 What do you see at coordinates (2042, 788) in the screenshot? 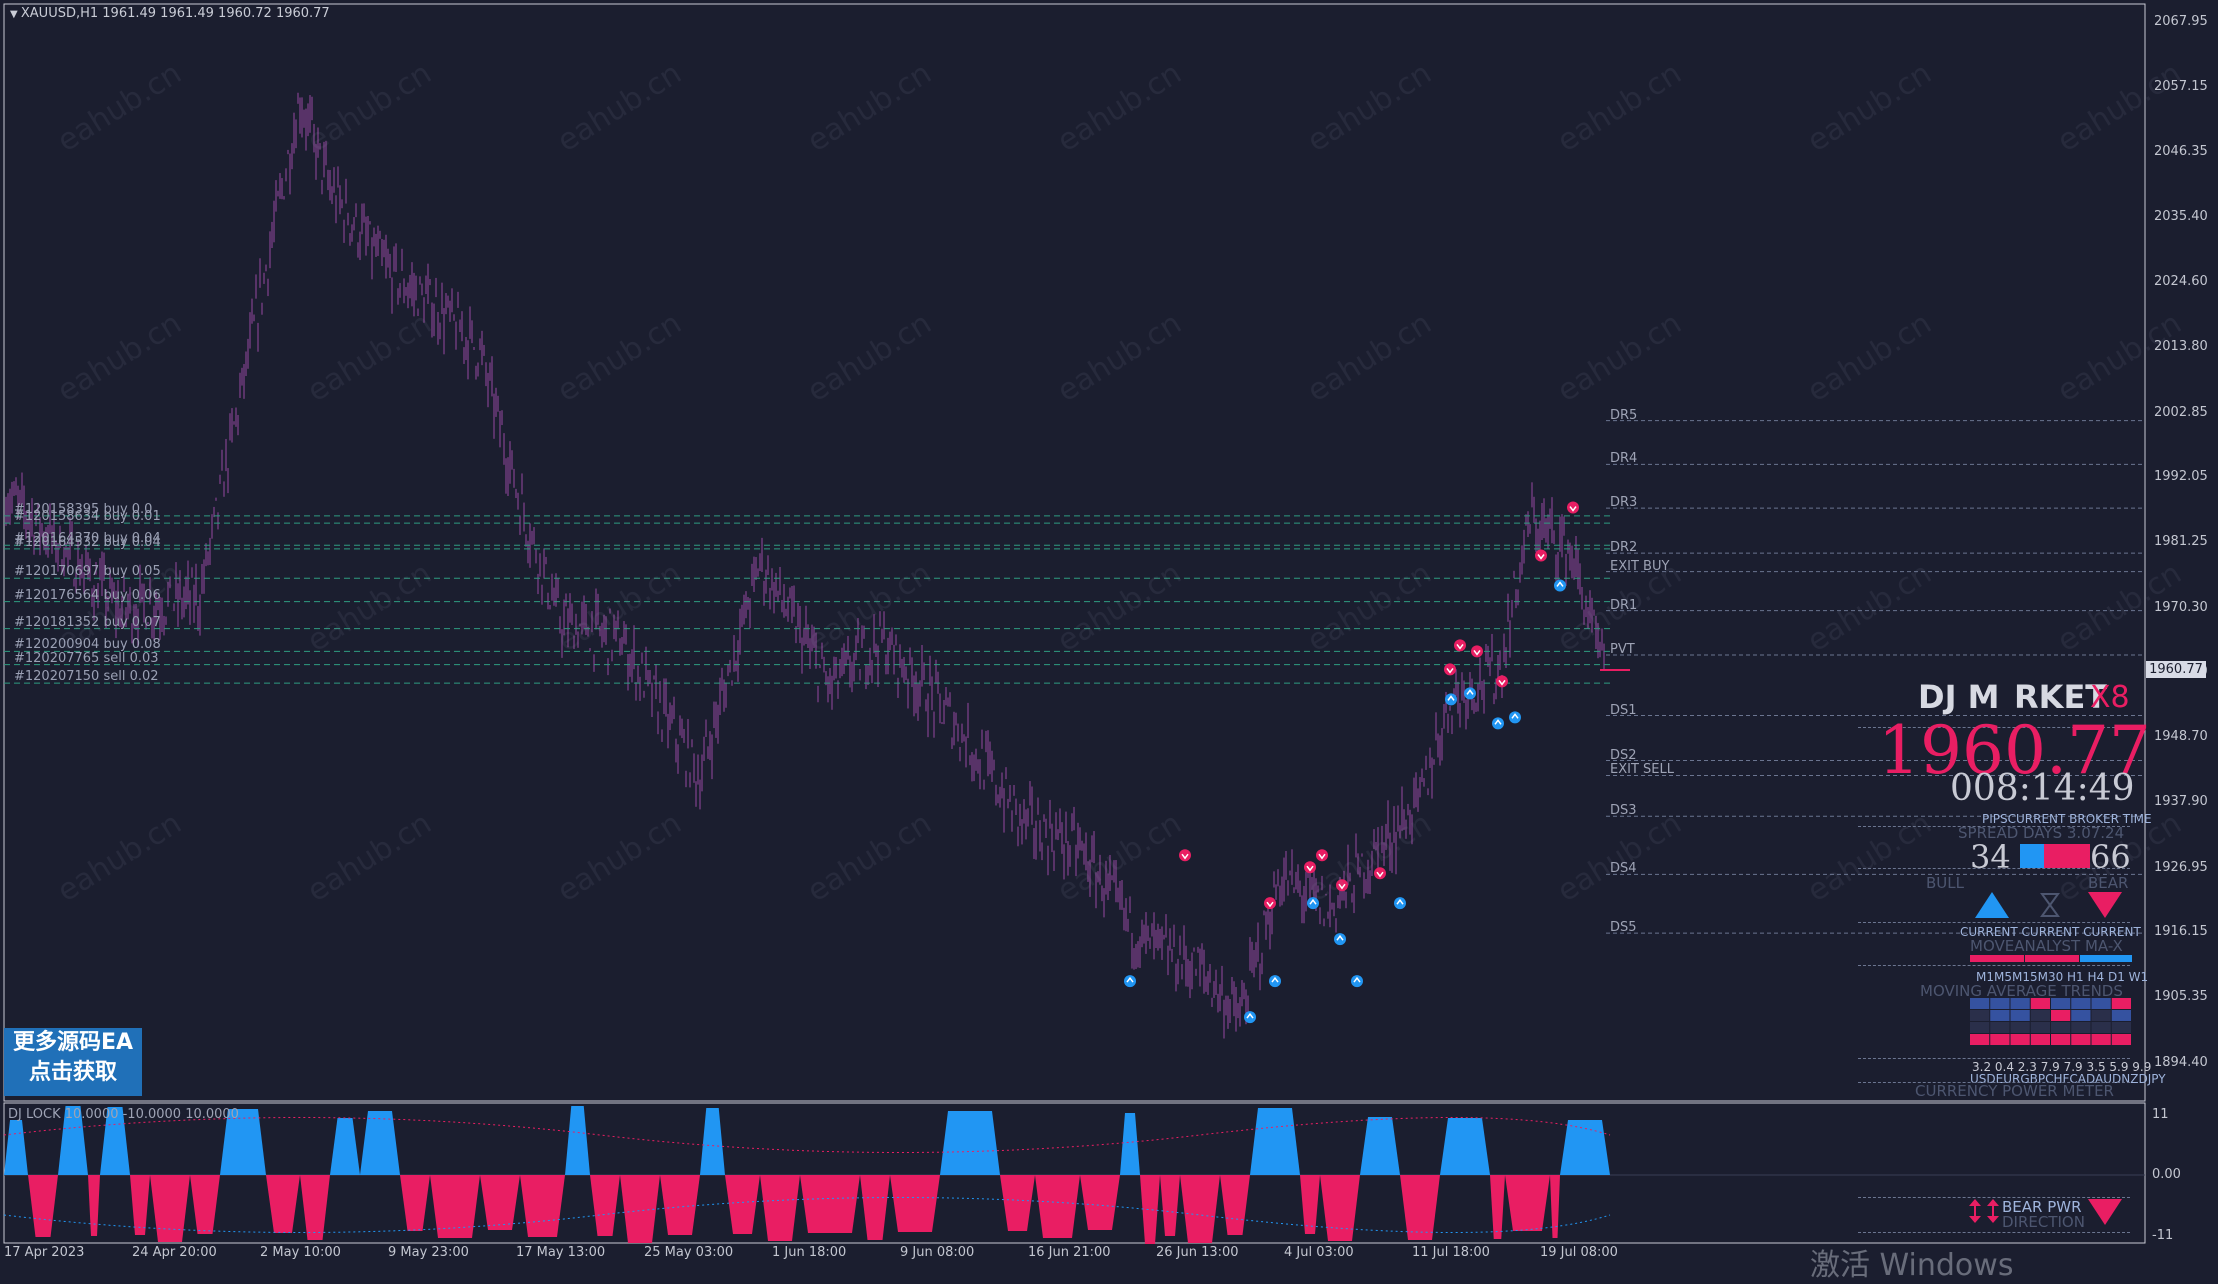
I see `broker-clock: 008:14:49` at bounding box center [2042, 788].